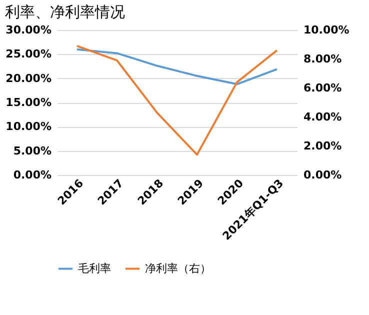 This screenshot has height=315, width=369. I want to click on chart-title: 利率、净利率情况, so click(65, 12).